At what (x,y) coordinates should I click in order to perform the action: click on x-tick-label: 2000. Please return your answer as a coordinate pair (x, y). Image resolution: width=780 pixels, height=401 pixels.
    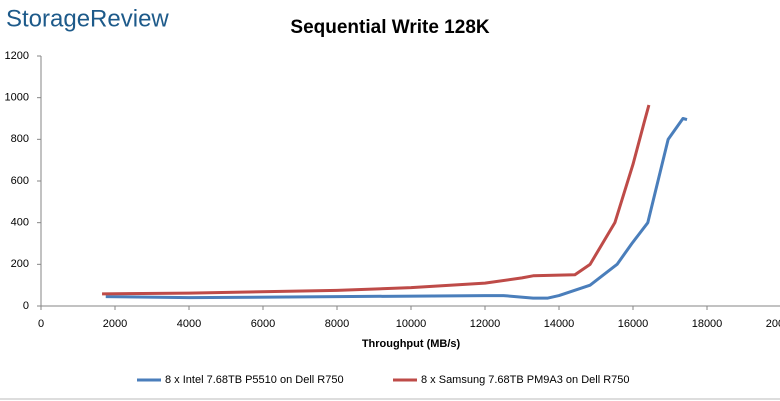
    Looking at the image, I should click on (115, 324).